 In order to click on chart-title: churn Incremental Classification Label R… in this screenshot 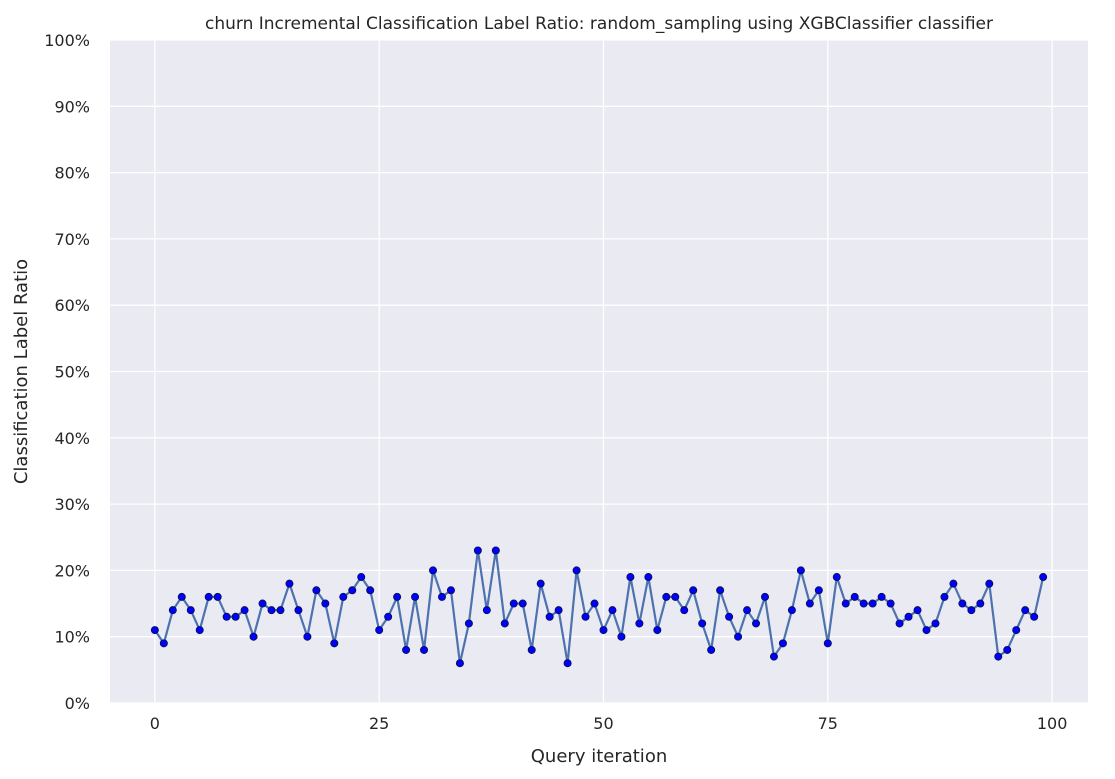, I will do `click(599, 24)`.